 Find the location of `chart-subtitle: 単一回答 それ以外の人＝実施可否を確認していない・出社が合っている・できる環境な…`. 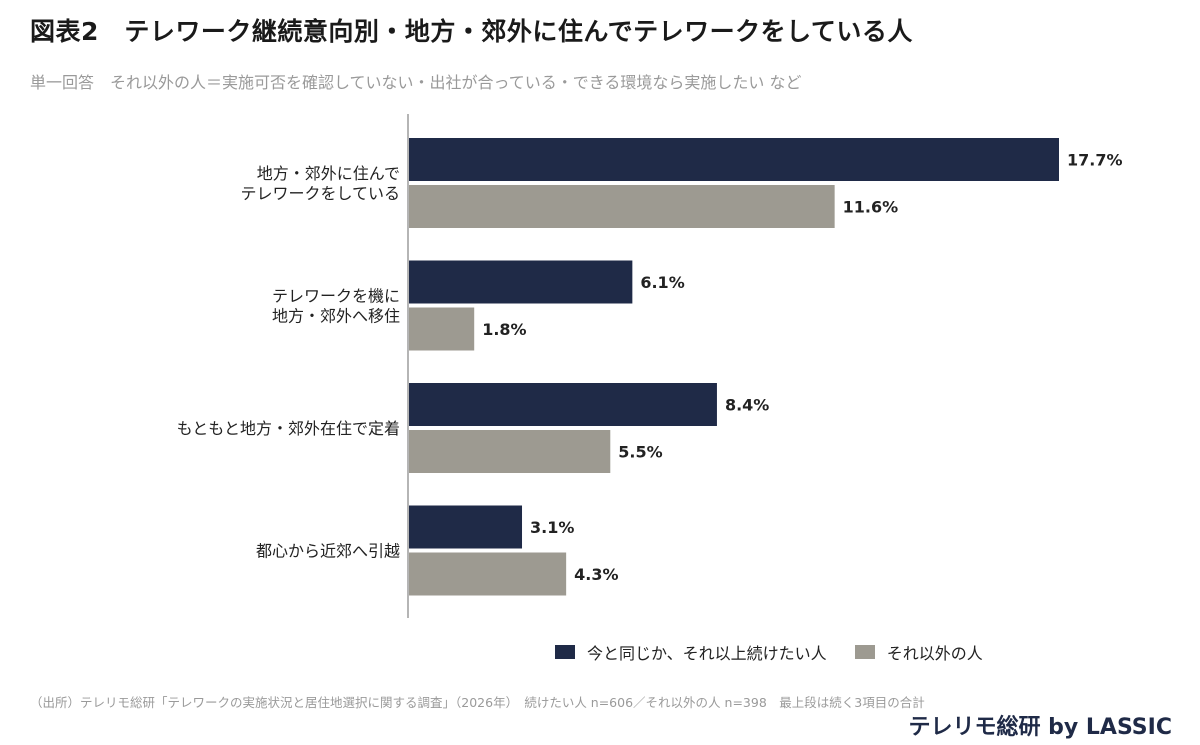

chart-subtitle: 単一回答 それ以外の人＝実施可否を確認していない・出社が合っている・できる環境な… is located at coordinates (416, 82).